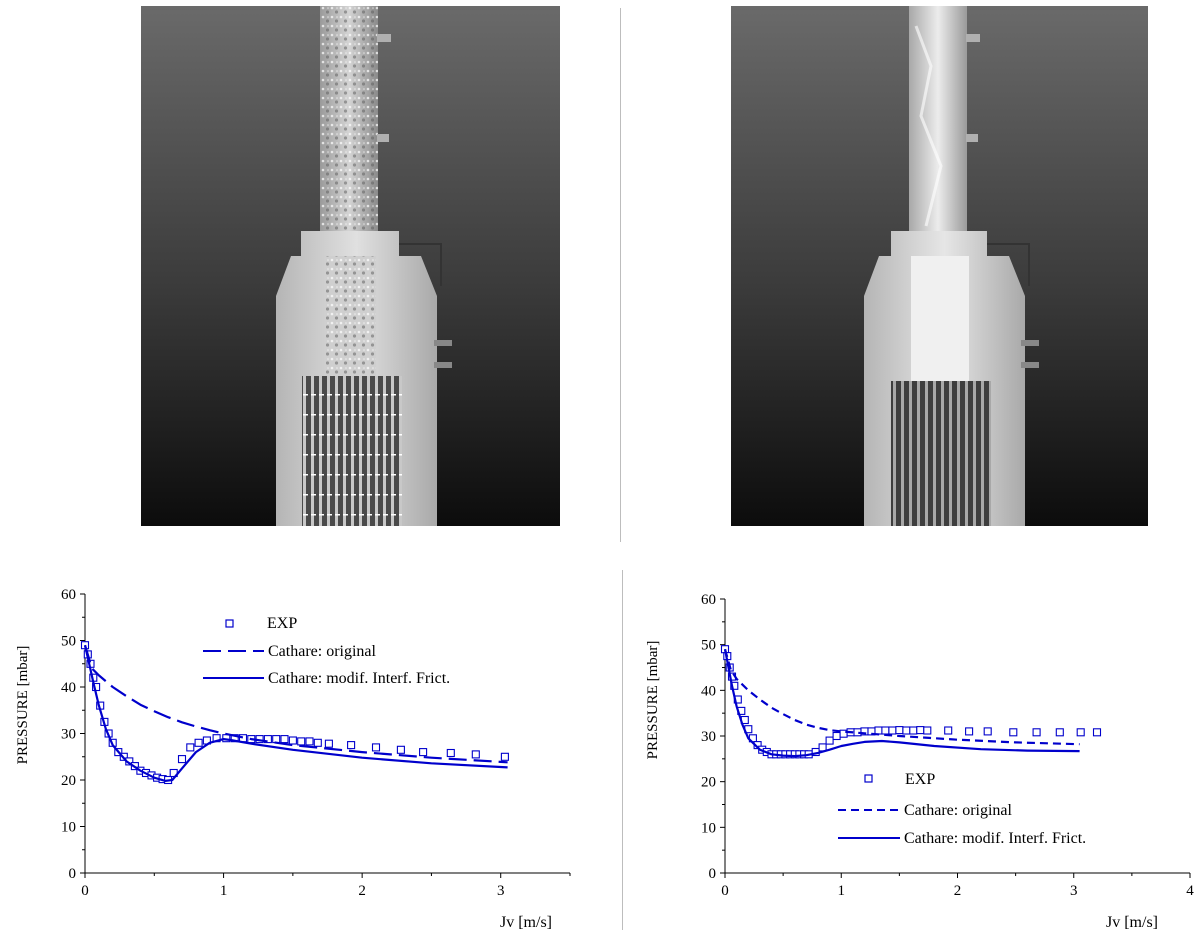 The image size is (1200, 935). Describe the element at coordinates (1190, 891) in the screenshot. I see `x-tick-label: 4` at that location.